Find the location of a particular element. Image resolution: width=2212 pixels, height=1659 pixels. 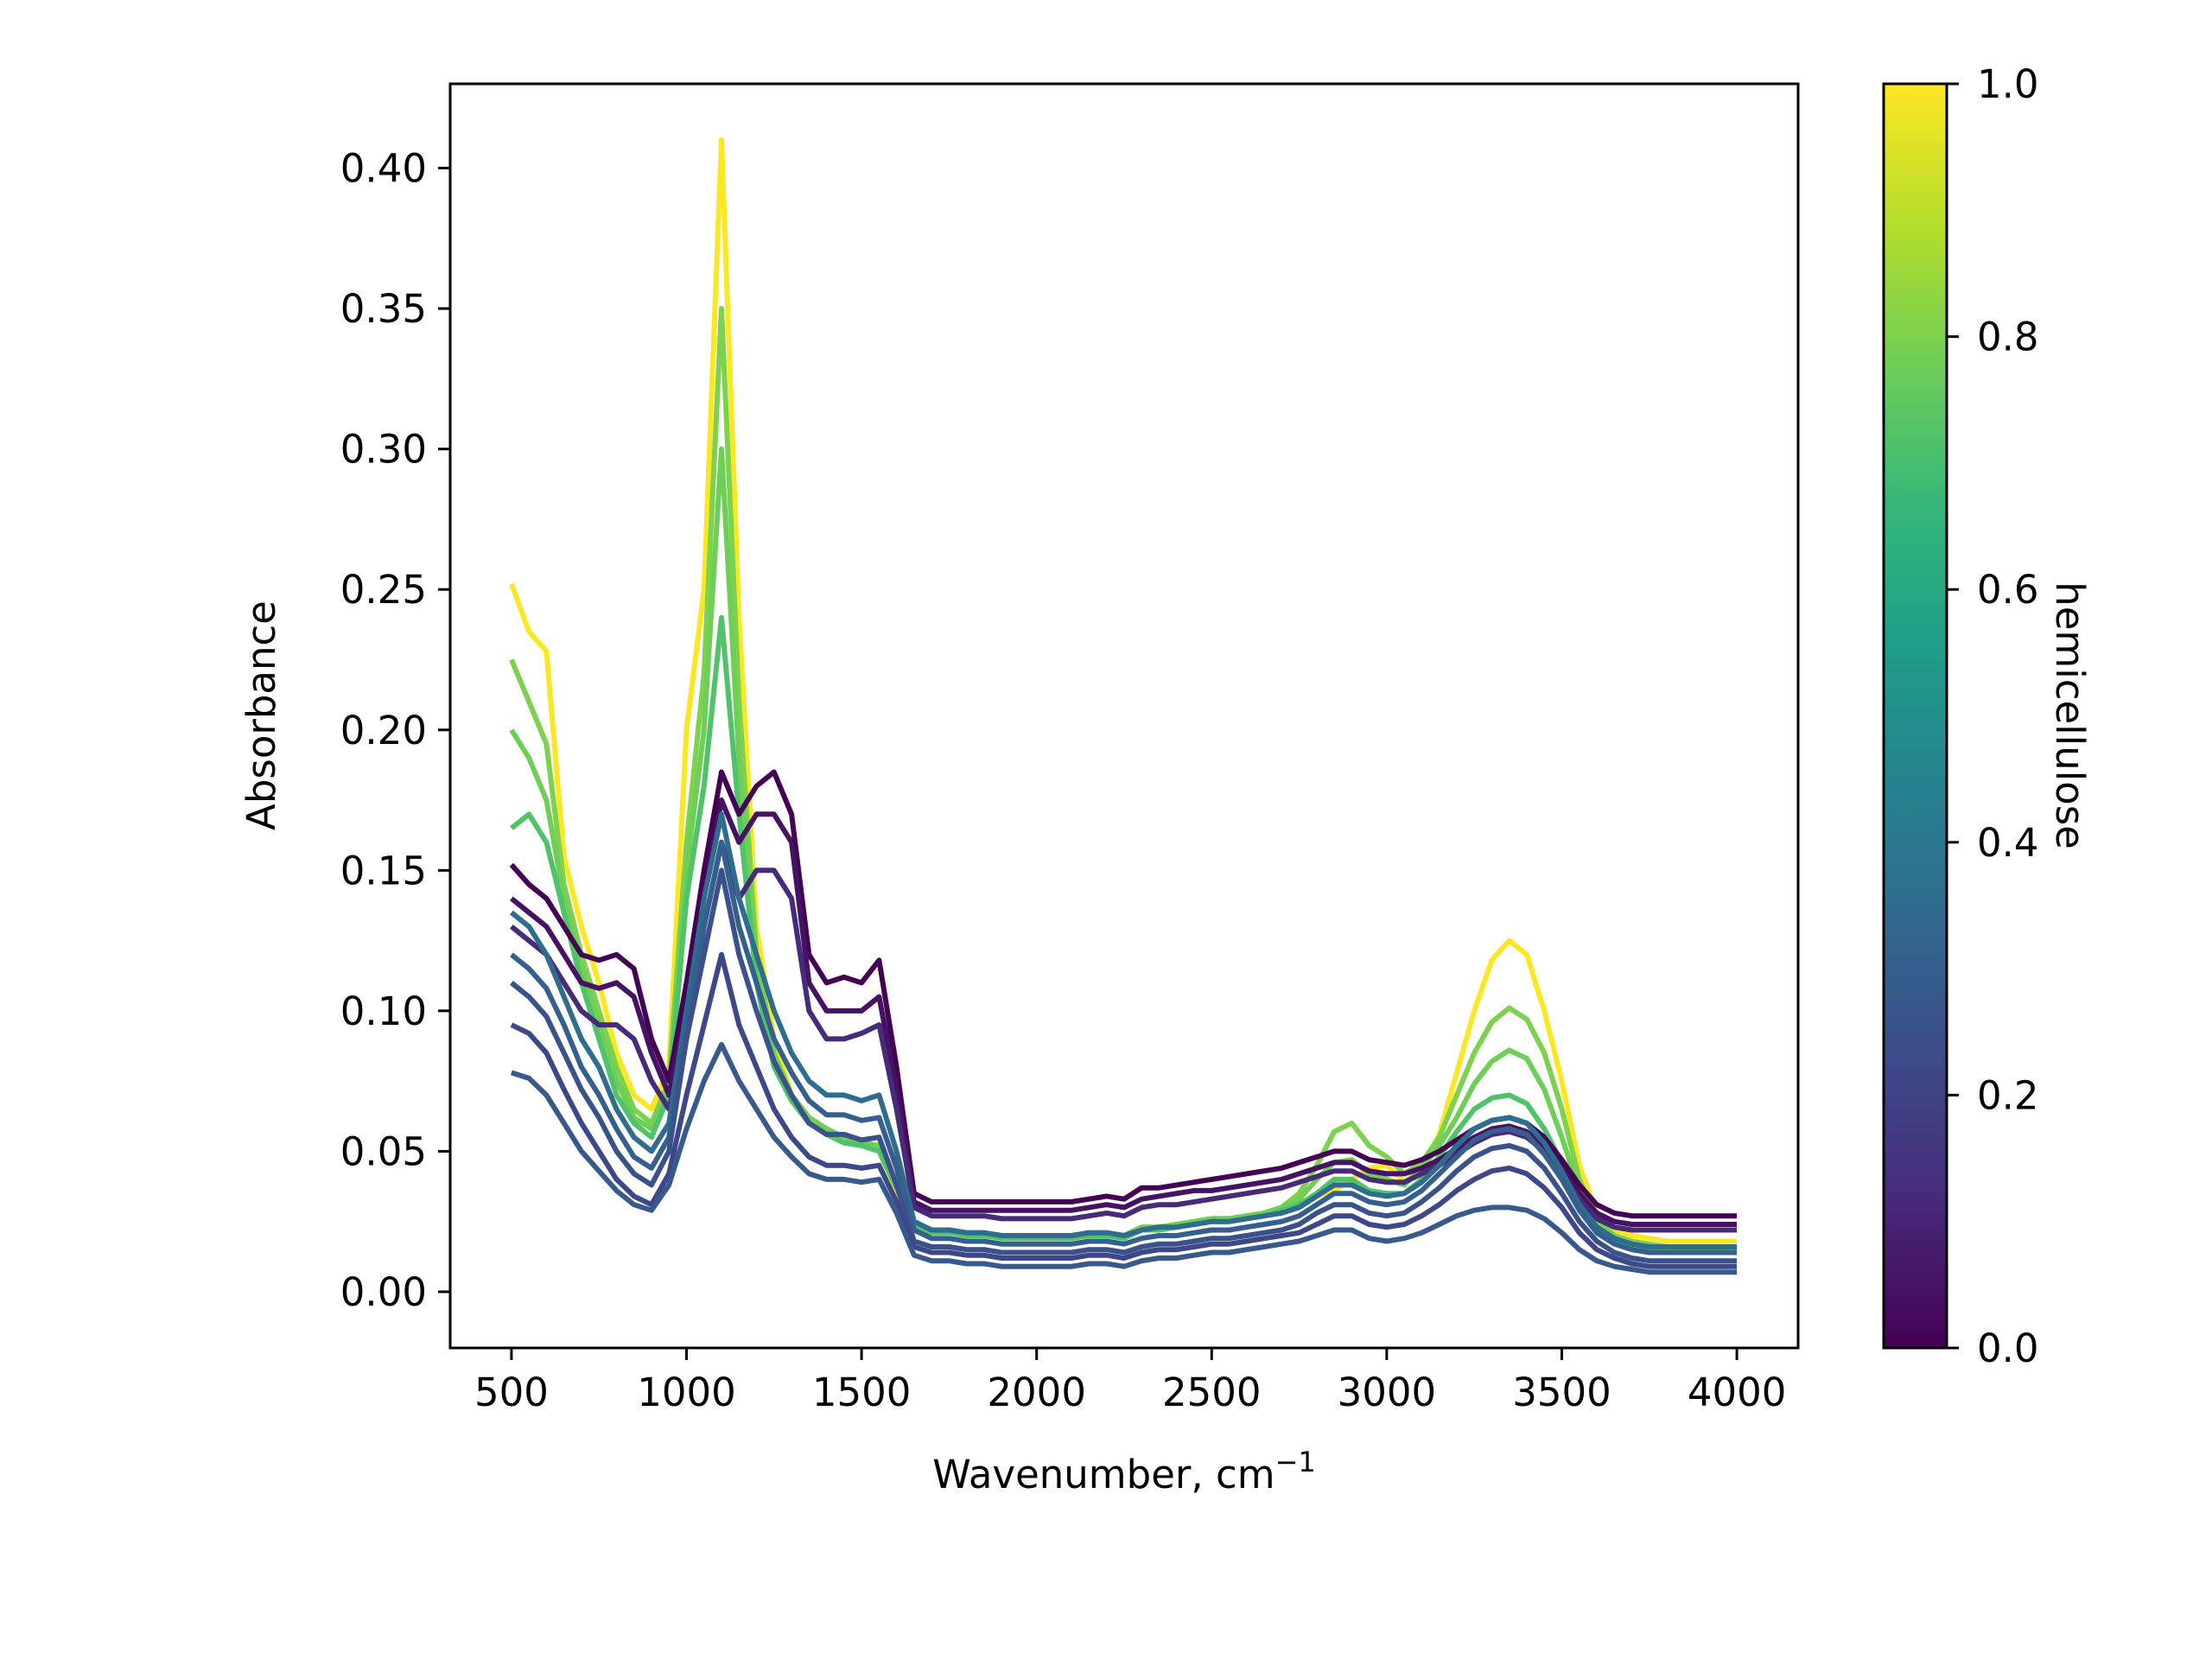

colorbar-tick-label: 0.6 is located at coordinates (2008, 590).